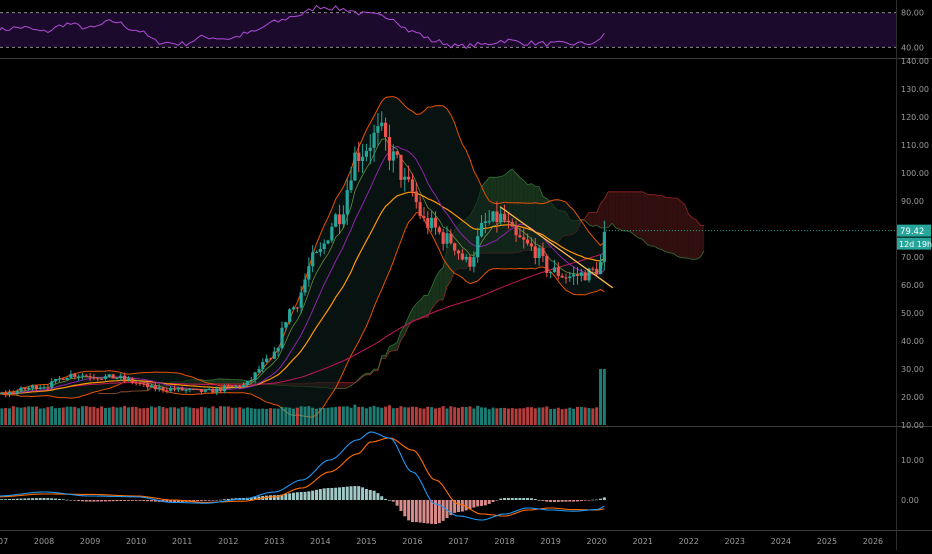 This screenshot has height=554, width=932. I want to click on price-tick-label: 140.00, so click(915, 61).